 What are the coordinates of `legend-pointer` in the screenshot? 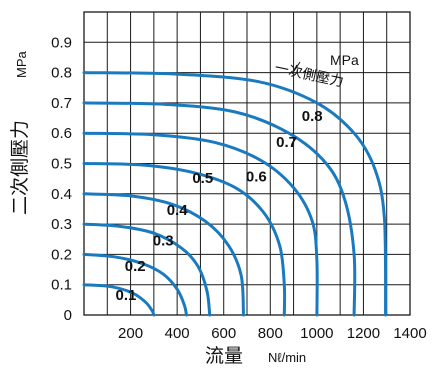 It's located at (296, 68).